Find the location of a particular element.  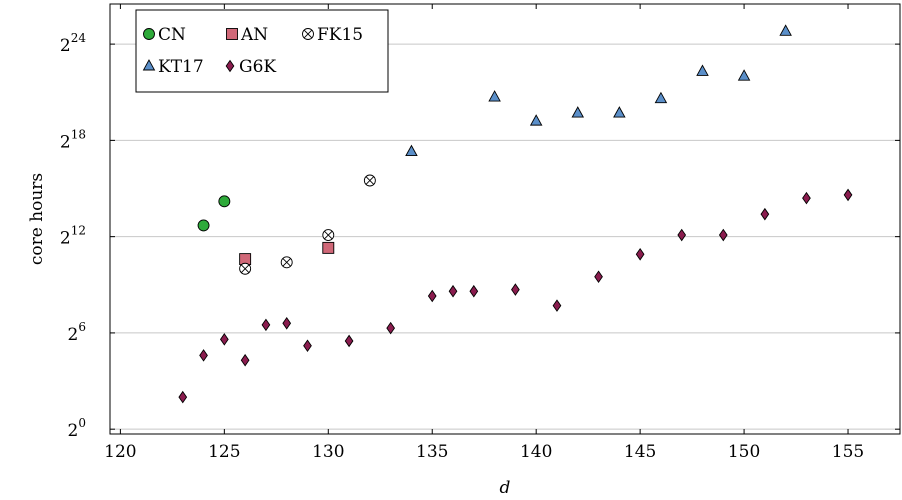

y-tick-label: 218 is located at coordinates (73, 139).